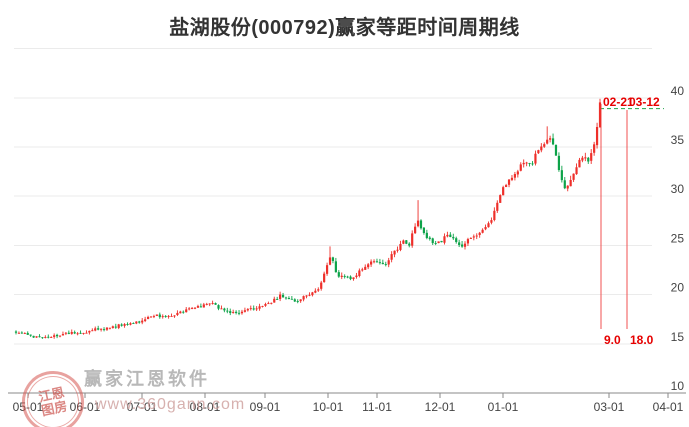 The height and width of the screenshot is (427, 689). Describe the element at coordinates (678, 238) in the screenshot. I see `y-axis-label: 25` at that location.